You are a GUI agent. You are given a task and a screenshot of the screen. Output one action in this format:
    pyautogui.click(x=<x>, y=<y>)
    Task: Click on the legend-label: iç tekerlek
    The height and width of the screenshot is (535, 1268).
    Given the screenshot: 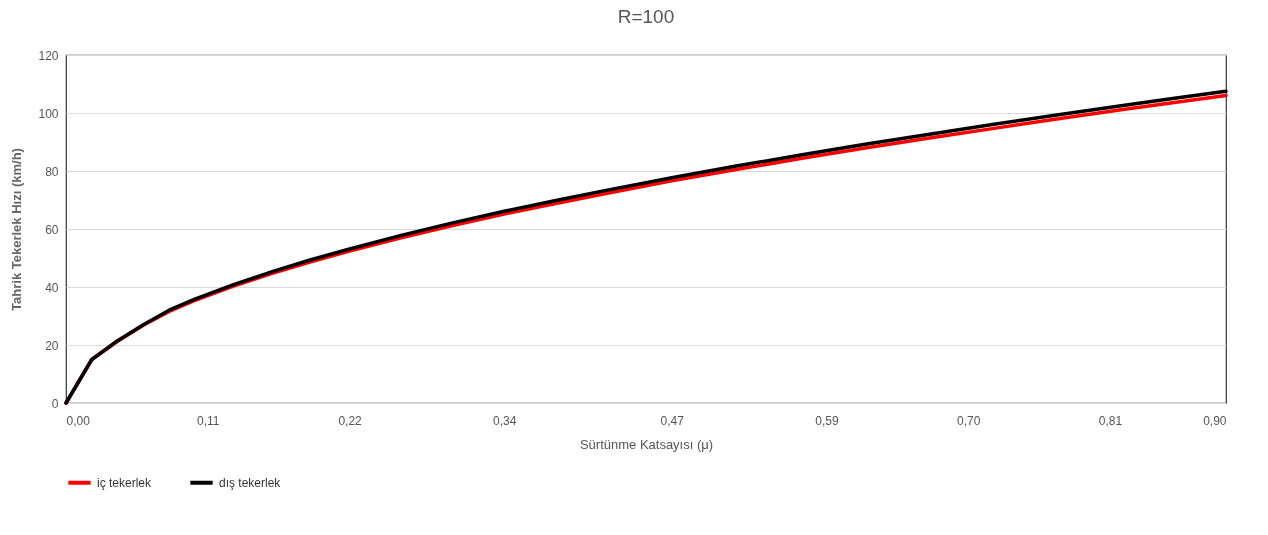 What is the action you would take?
    pyautogui.click(x=125, y=482)
    